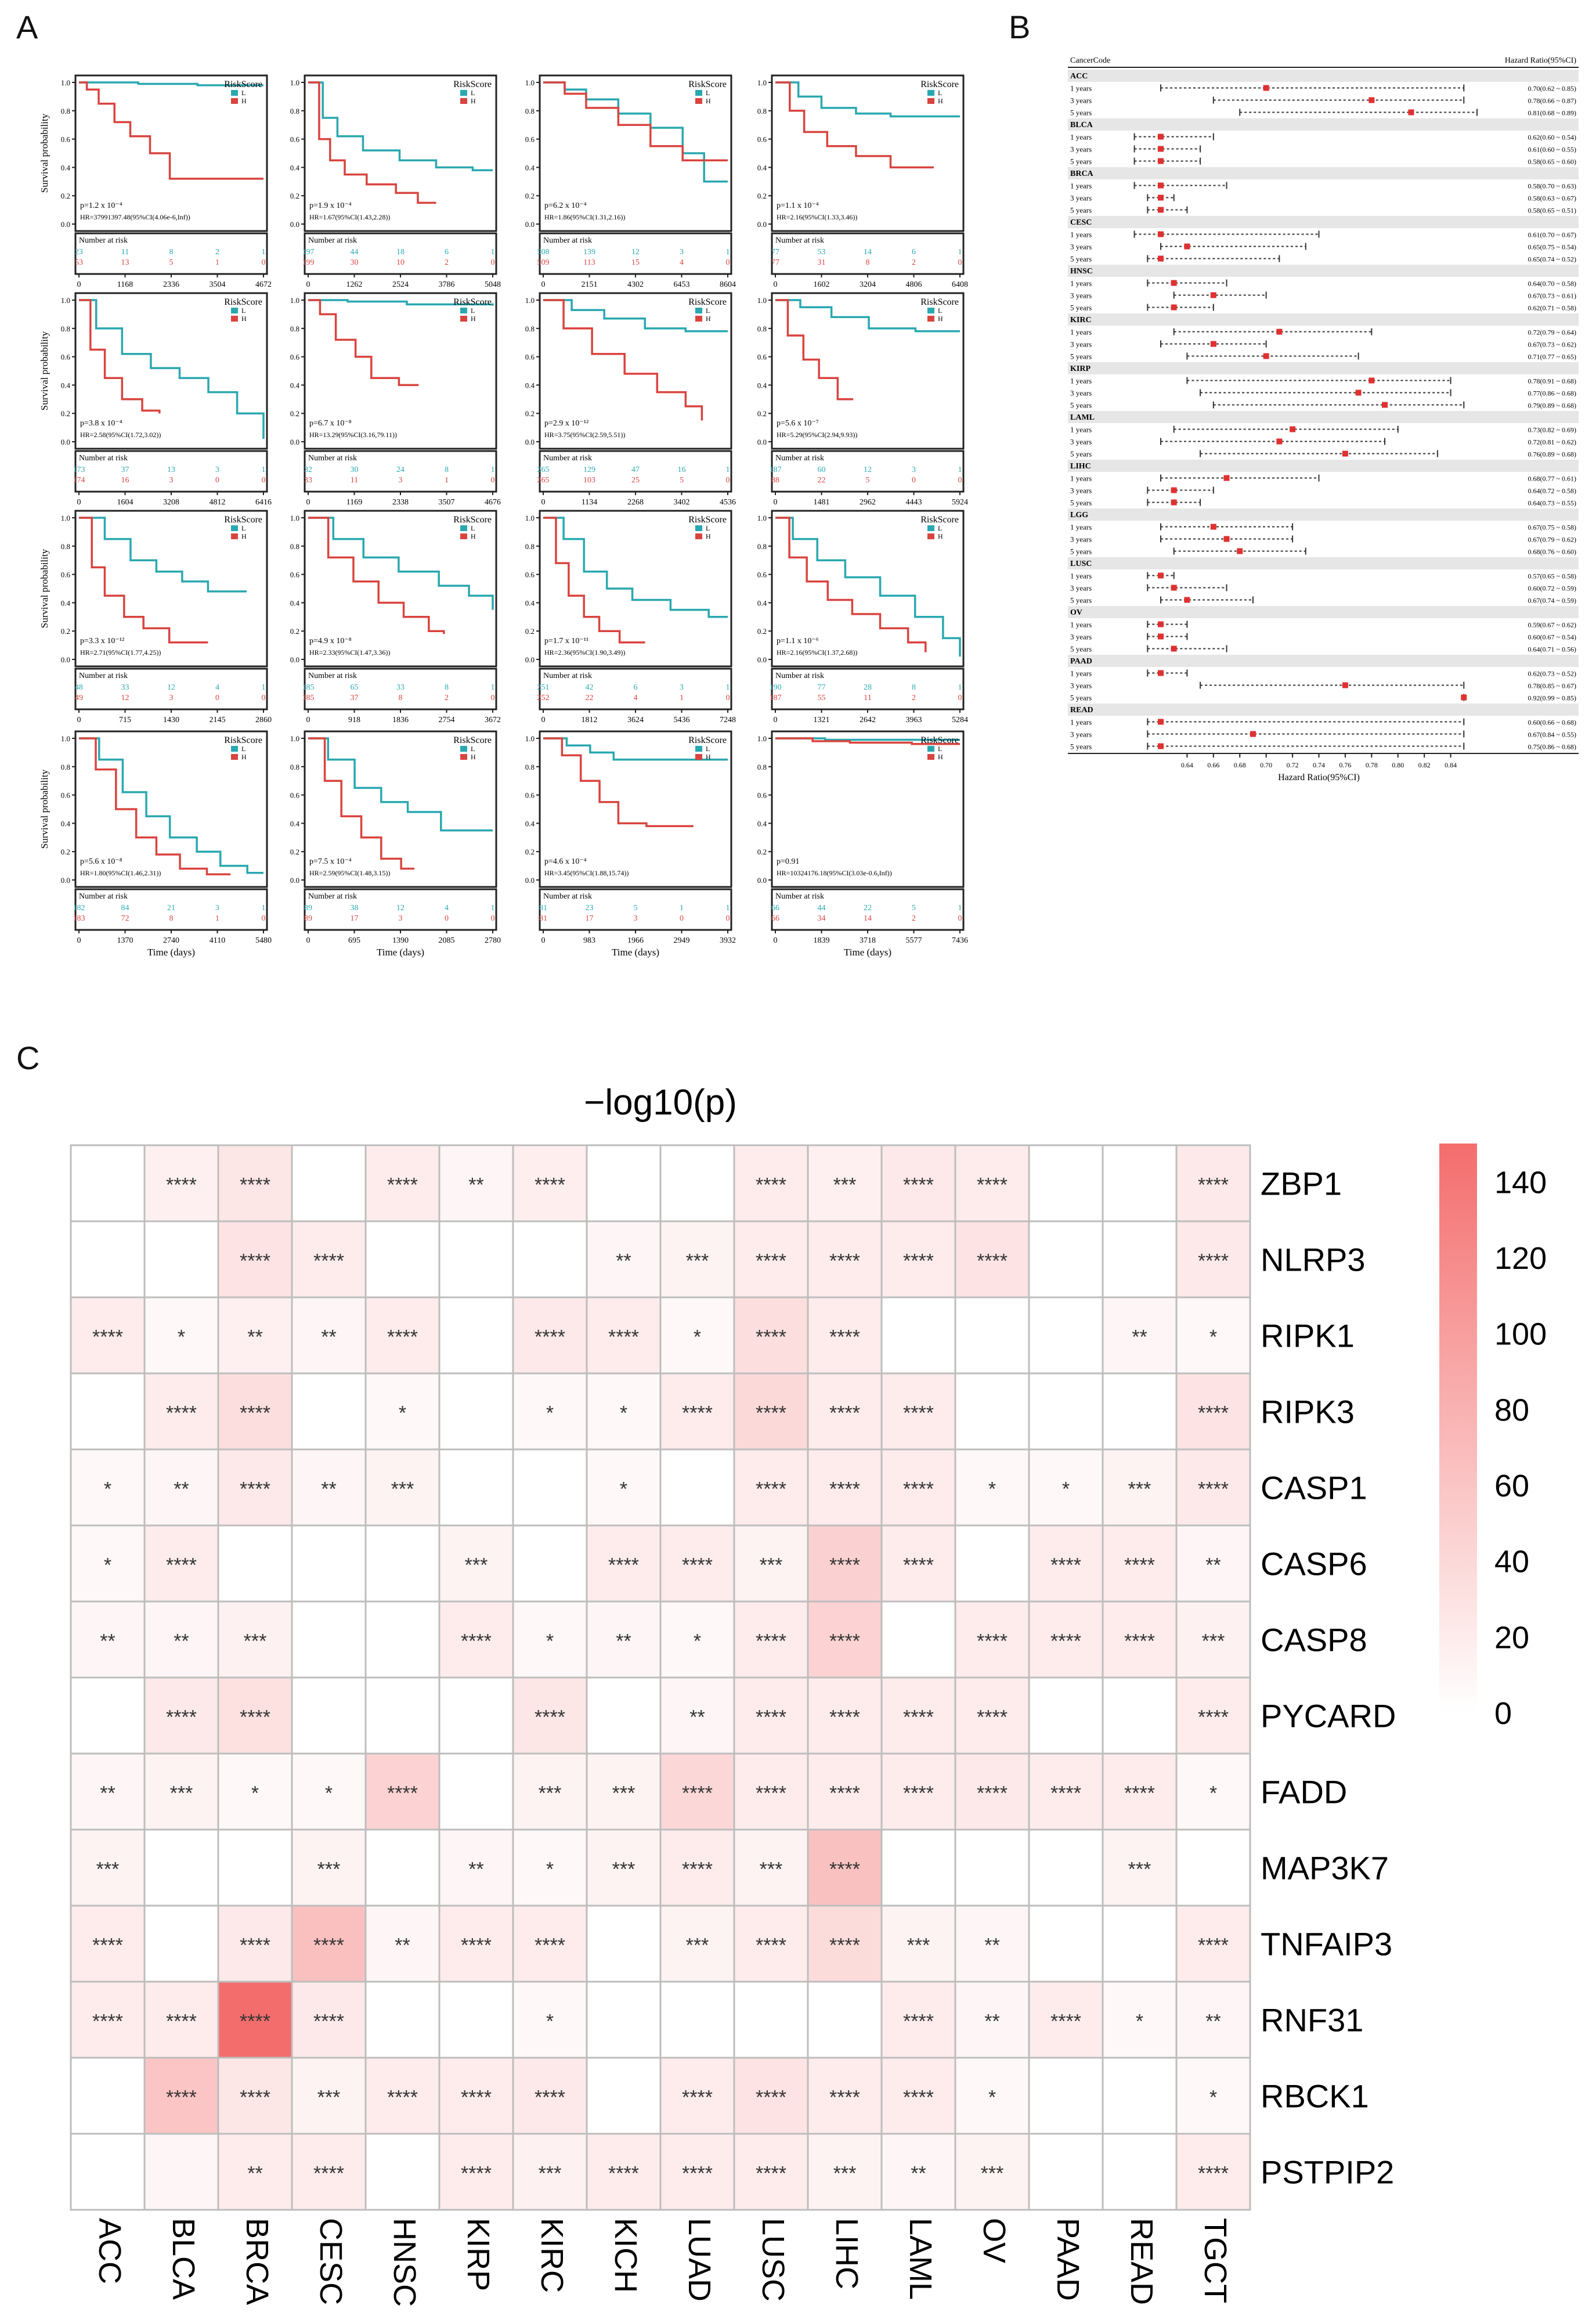  Describe the element at coordinates (401, 720) in the screenshot. I see `x-tick-label: 1836` at that location.